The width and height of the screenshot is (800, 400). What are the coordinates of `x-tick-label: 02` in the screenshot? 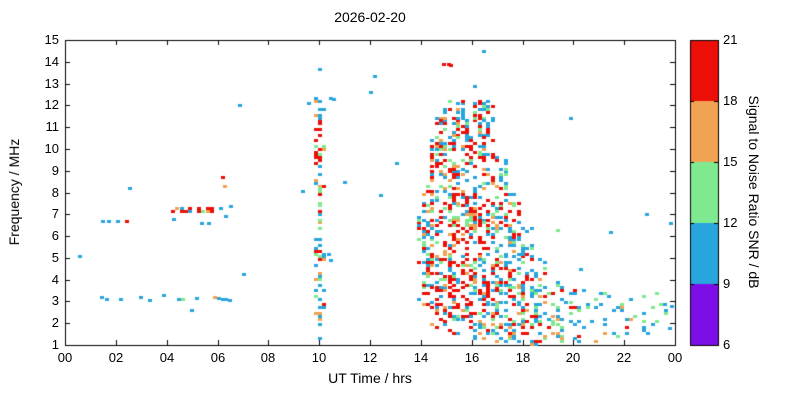 It's located at (116, 357).